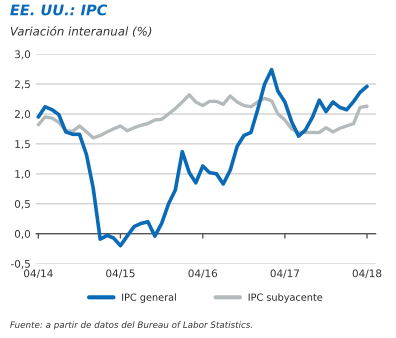  What do you see at coordinates (22, 145) in the screenshot?
I see `y-tick-label: 1,5` at bounding box center [22, 145].